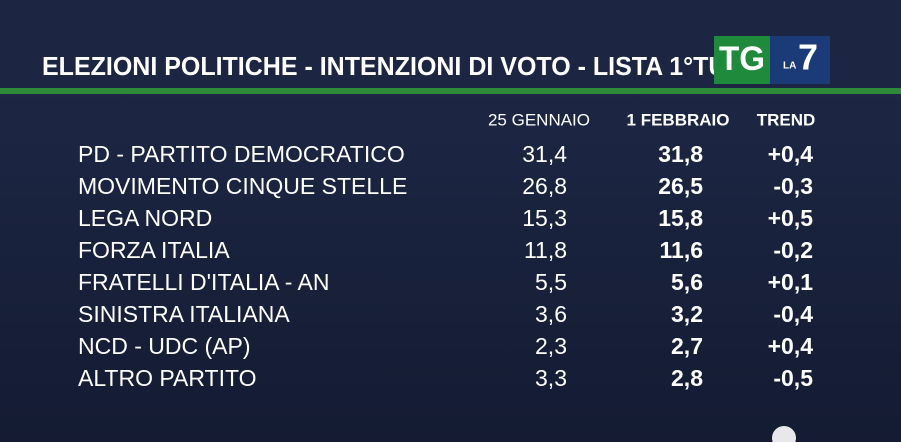 The height and width of the screenshot is (442, 901). Describe the element at coordinates (687, 314) in the screenshot. I see `cell-value: 3,2` at that location.